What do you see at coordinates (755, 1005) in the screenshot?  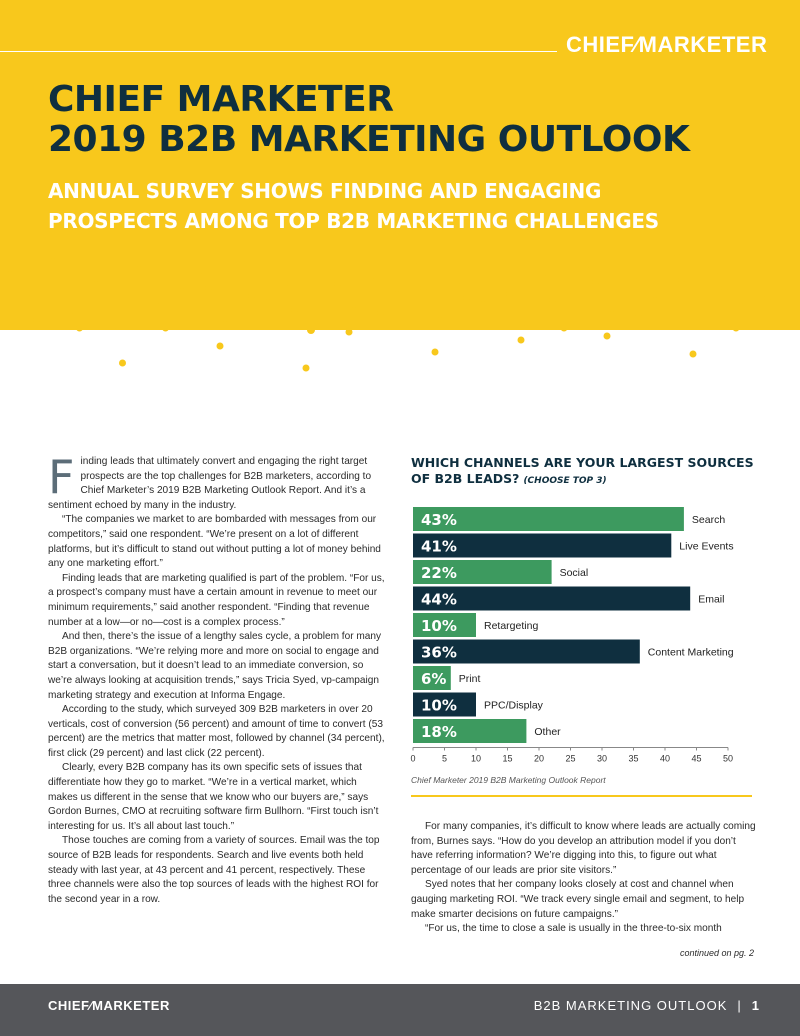 I see `page-number: 1` at bounding box center [755, 1005].